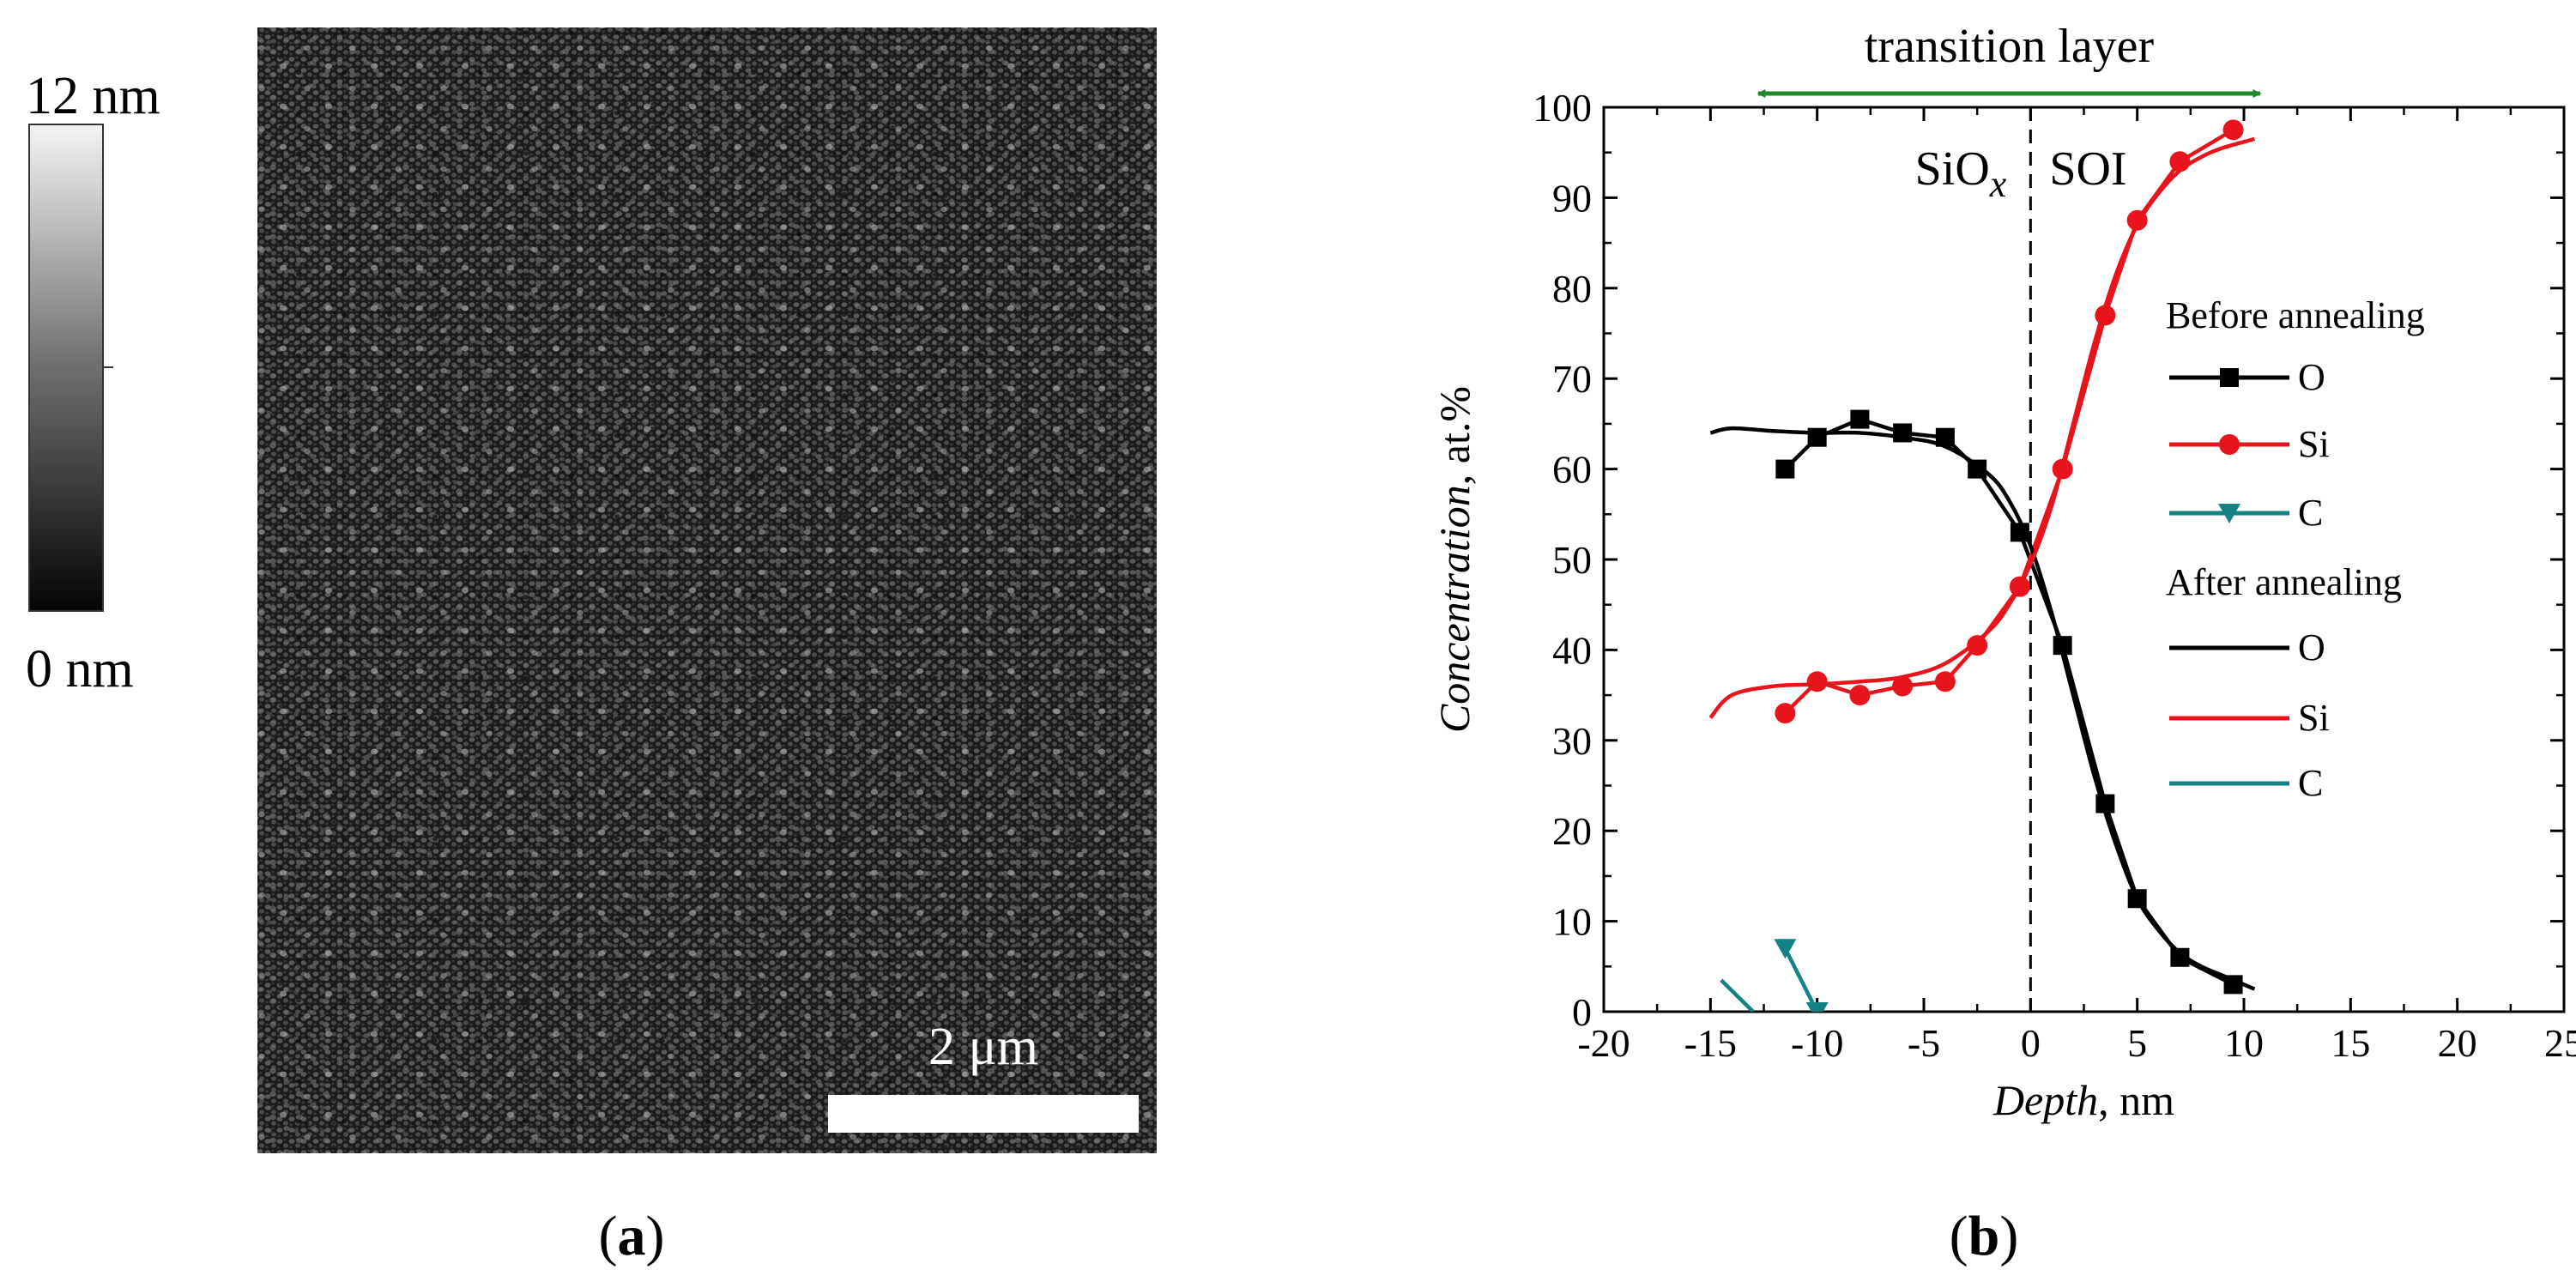 The image size is (2576, 1288). What do you see at coordinates (93, 382) in the screenshot?
I see `colorbar: 12 nm 0 nm` at bounding box center [93, 382].